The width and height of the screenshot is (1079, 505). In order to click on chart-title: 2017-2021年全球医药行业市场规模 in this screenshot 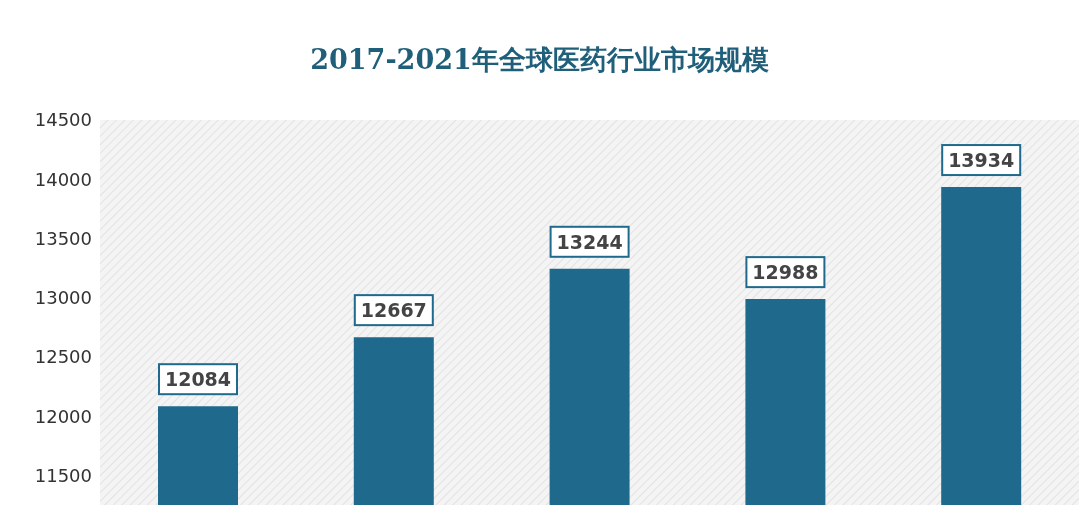, I will do `click(539, 60)`.